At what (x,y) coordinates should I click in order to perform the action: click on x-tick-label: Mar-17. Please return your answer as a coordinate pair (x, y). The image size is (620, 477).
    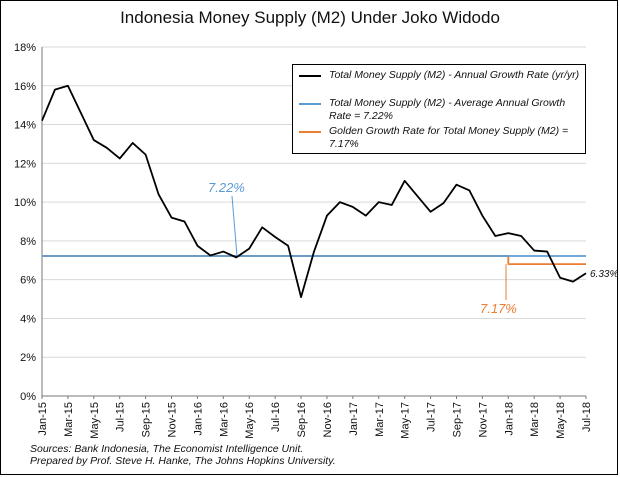
    Looking at the image, I should click on (380, 419).